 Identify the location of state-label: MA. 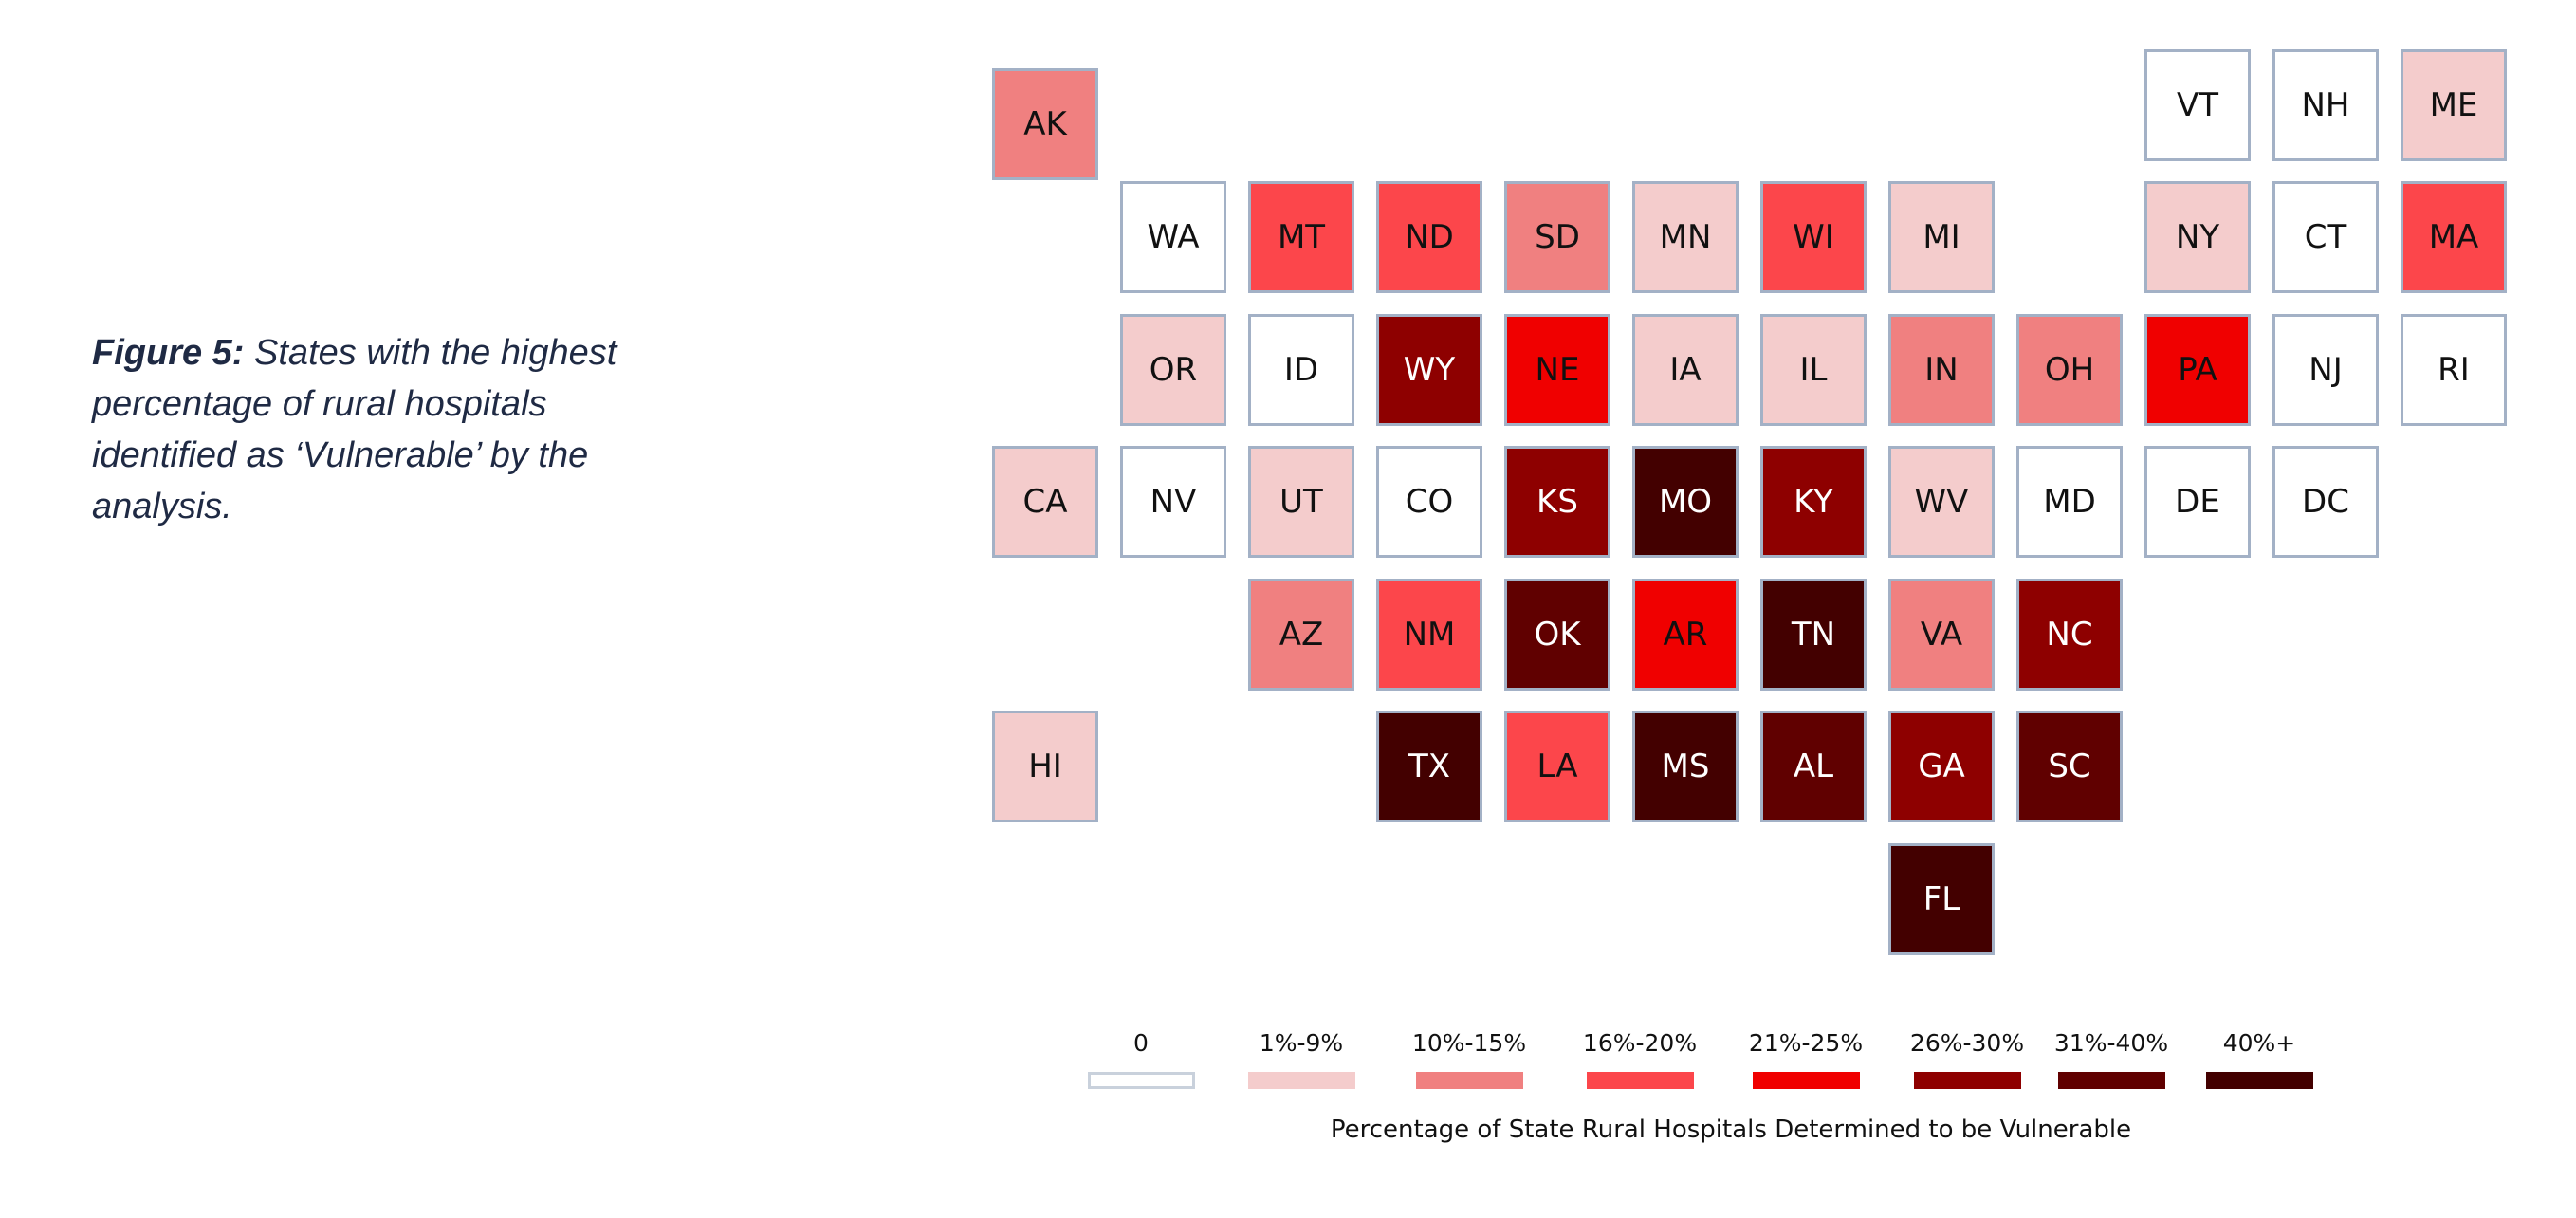
(2453, 237).